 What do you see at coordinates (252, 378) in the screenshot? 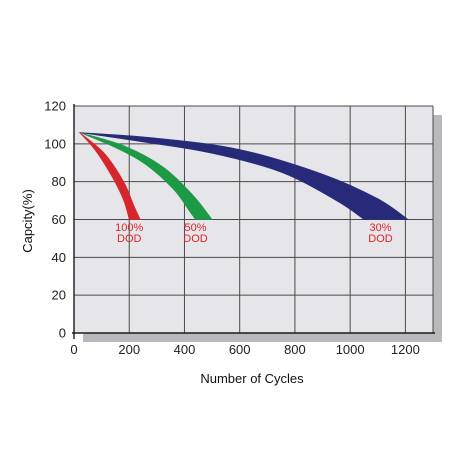
I see `x-axis-title: Number of Cycles` at bounding box center [252, 378].